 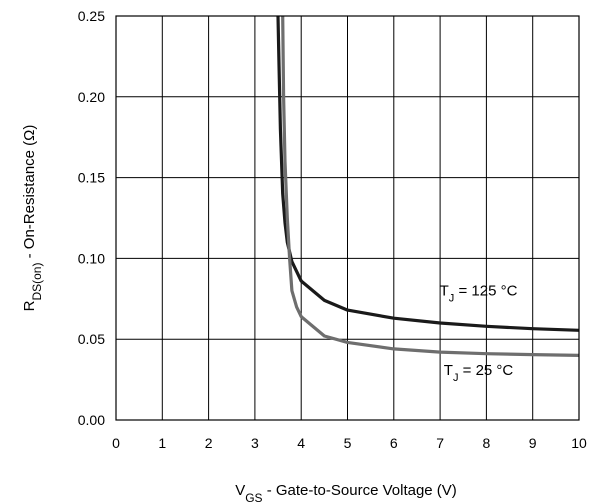 I want to click on x-tick-label: 1, so click(x=162, y=443).